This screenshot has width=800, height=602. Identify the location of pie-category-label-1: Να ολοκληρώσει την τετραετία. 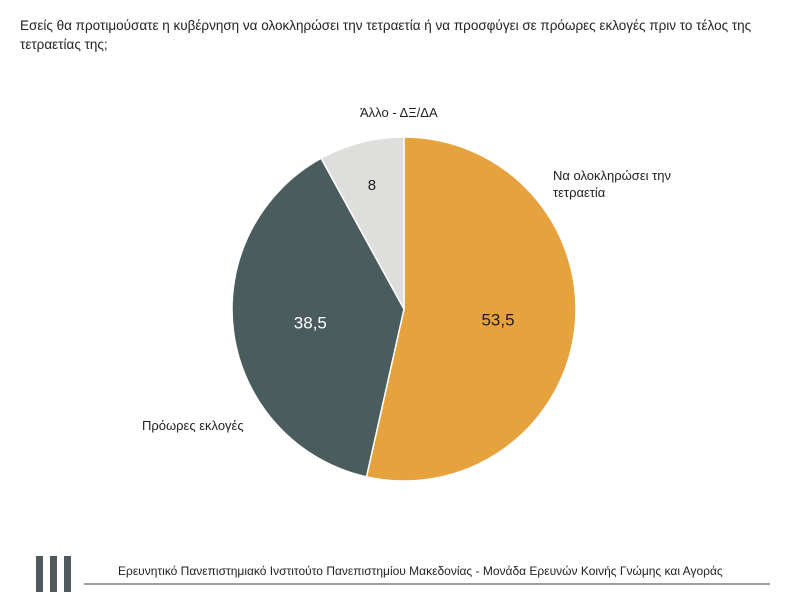
(612, 184).